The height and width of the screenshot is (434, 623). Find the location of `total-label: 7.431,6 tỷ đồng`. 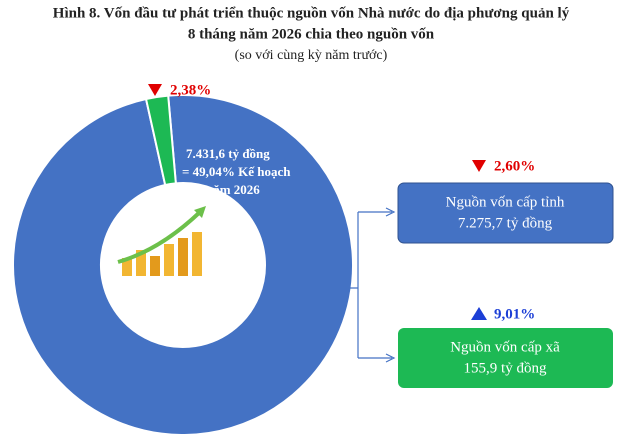

total-label: 7.431,6 tỷ đồng is located at coordinates (228, 153).